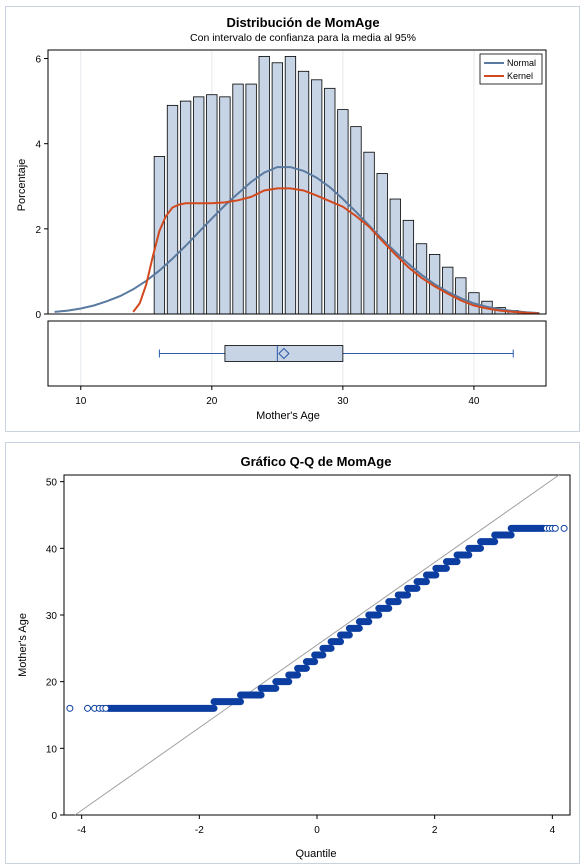 This screenshot has width=585, height=866. I want to click on legend-label-normal: Normal, so click(521, 63).